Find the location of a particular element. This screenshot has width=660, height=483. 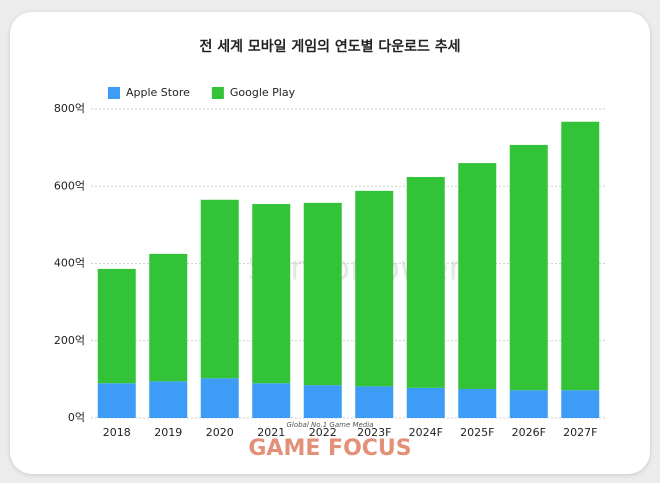

chart-title: 전 세계 모바일 게임의 연도별 다운로드 추세 is located at coordinates (329, 46).